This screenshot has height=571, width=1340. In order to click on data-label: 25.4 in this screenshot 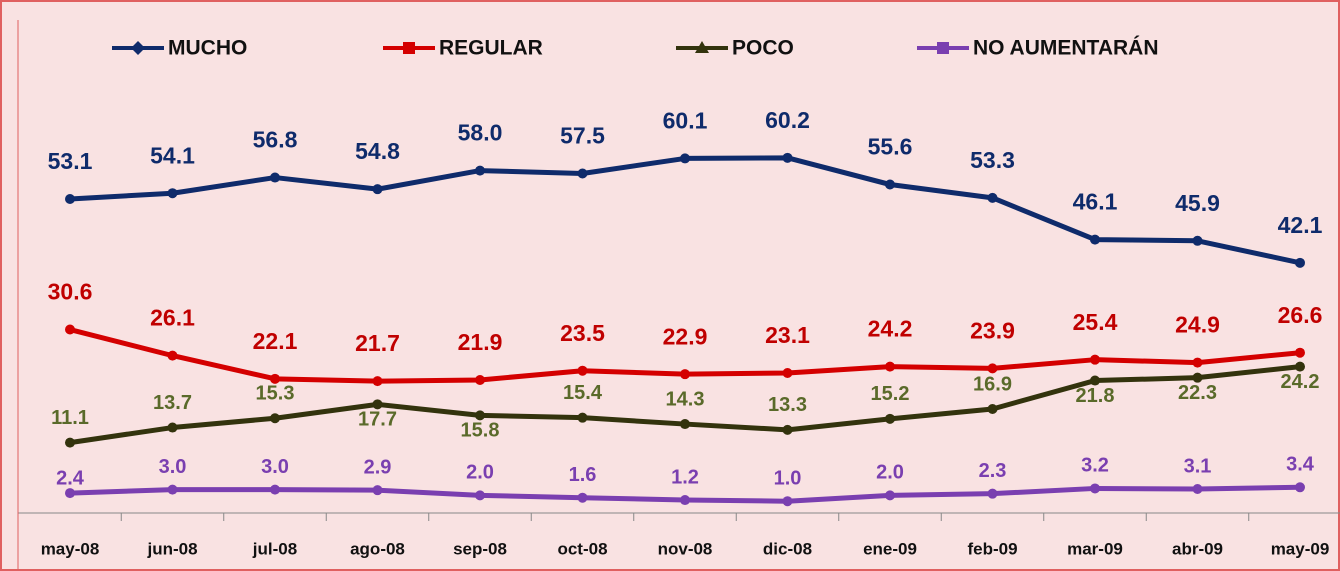, I will do `click(1095, 322)`.